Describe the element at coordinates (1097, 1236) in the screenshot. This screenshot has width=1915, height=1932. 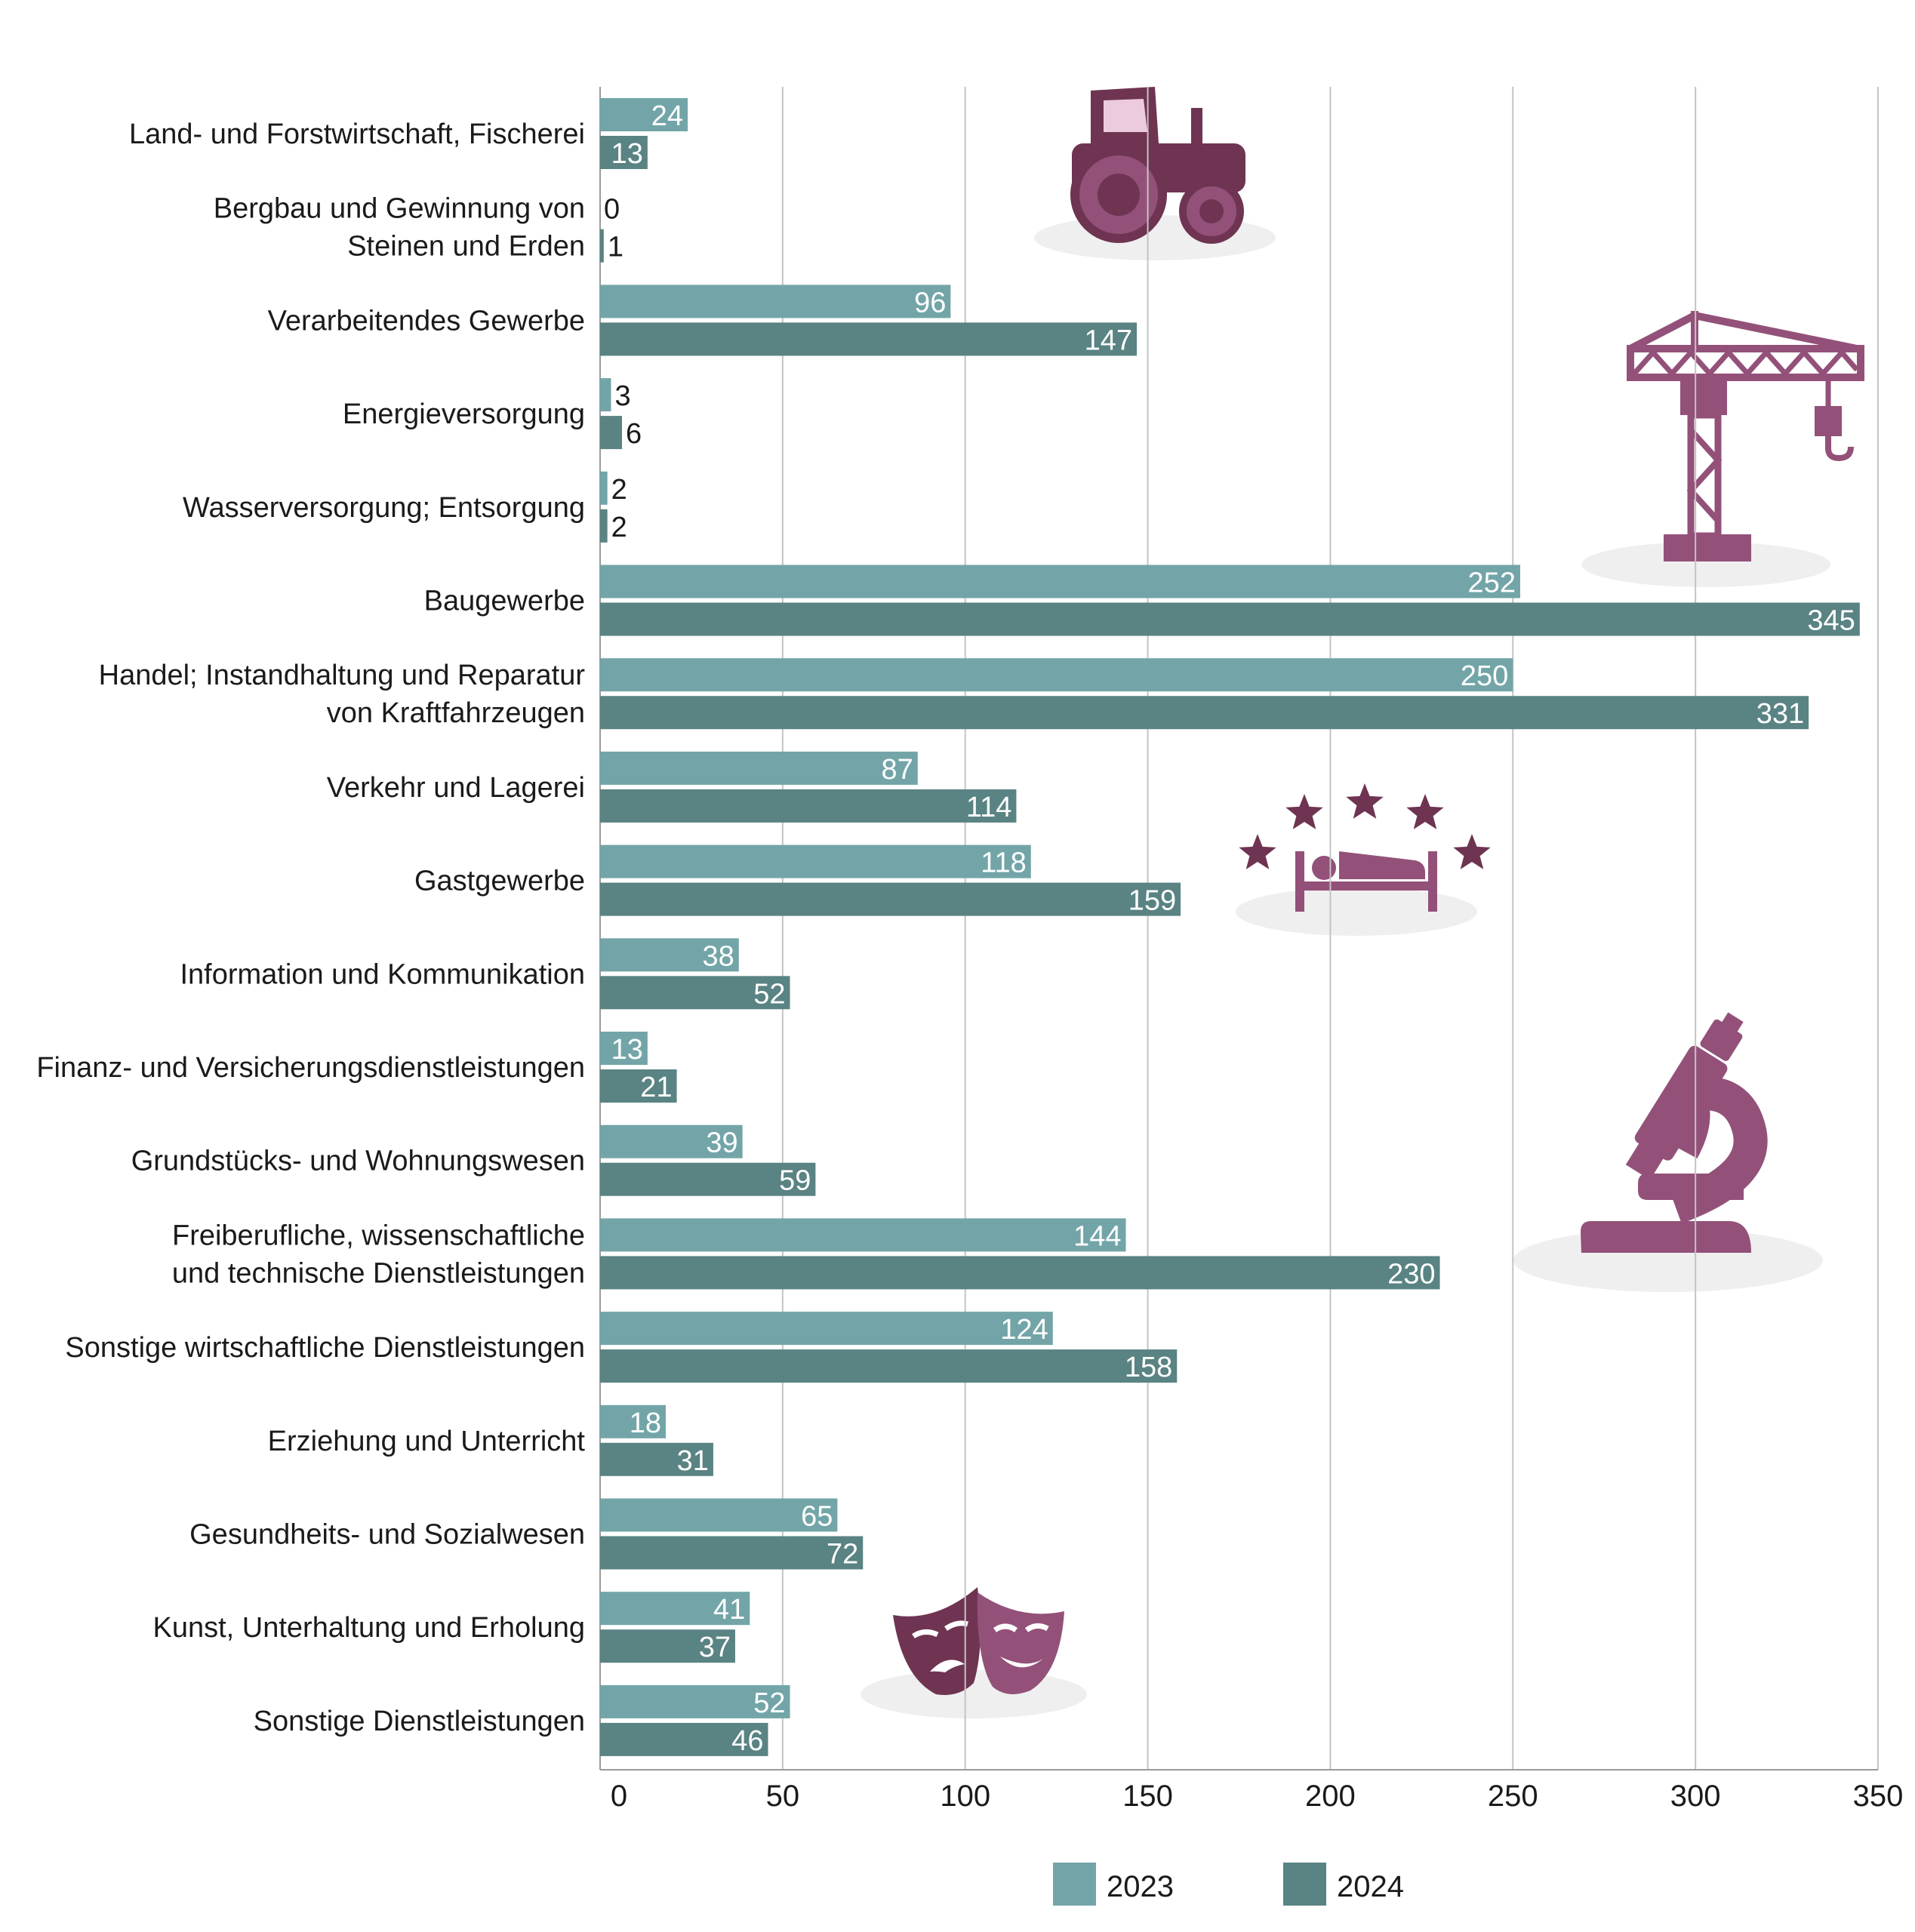
I see `data-label-2023: 144` at that location.